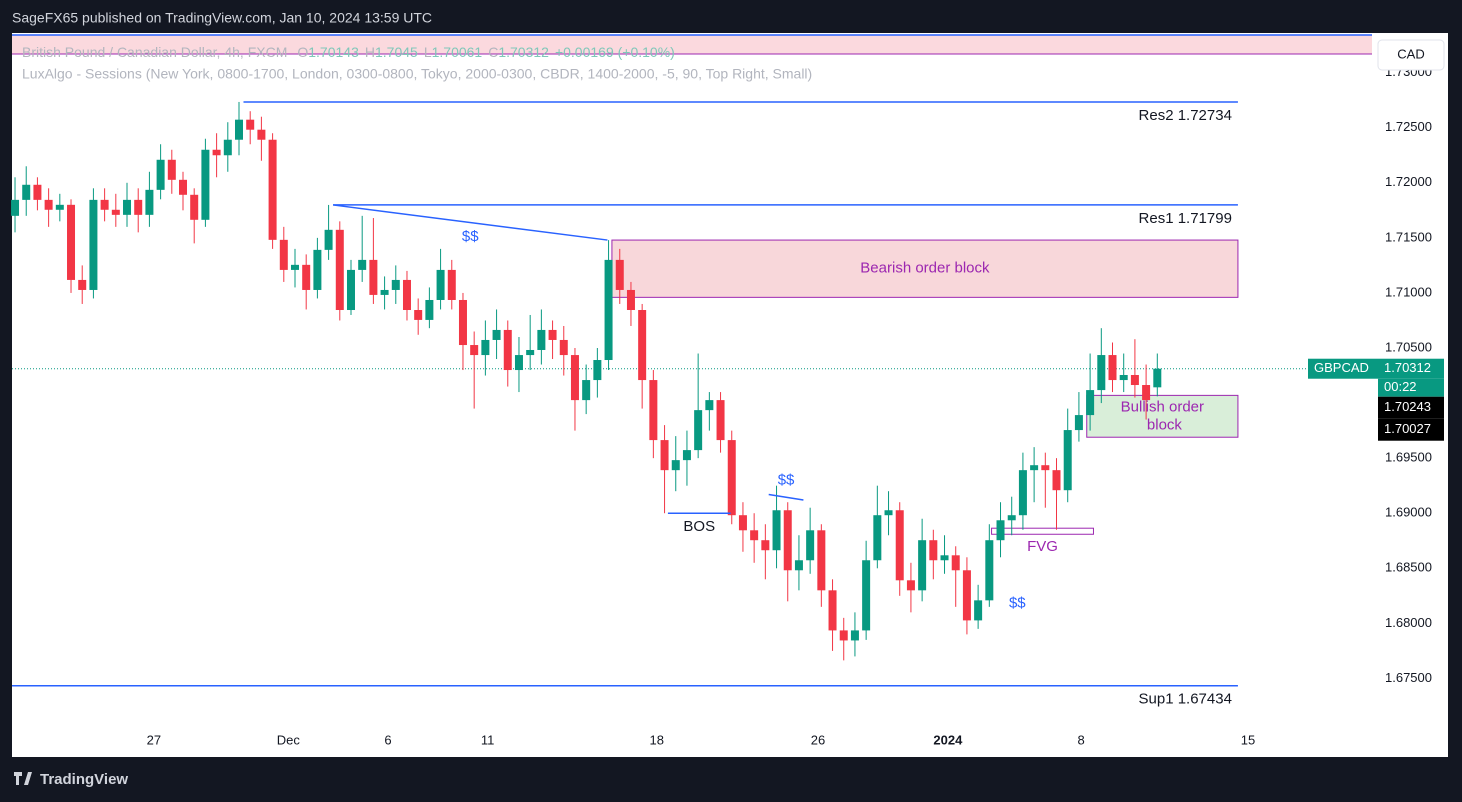  Describe the element at coordinates (1376, 368) in the screenshot. I see `last-price-tag` at that location.